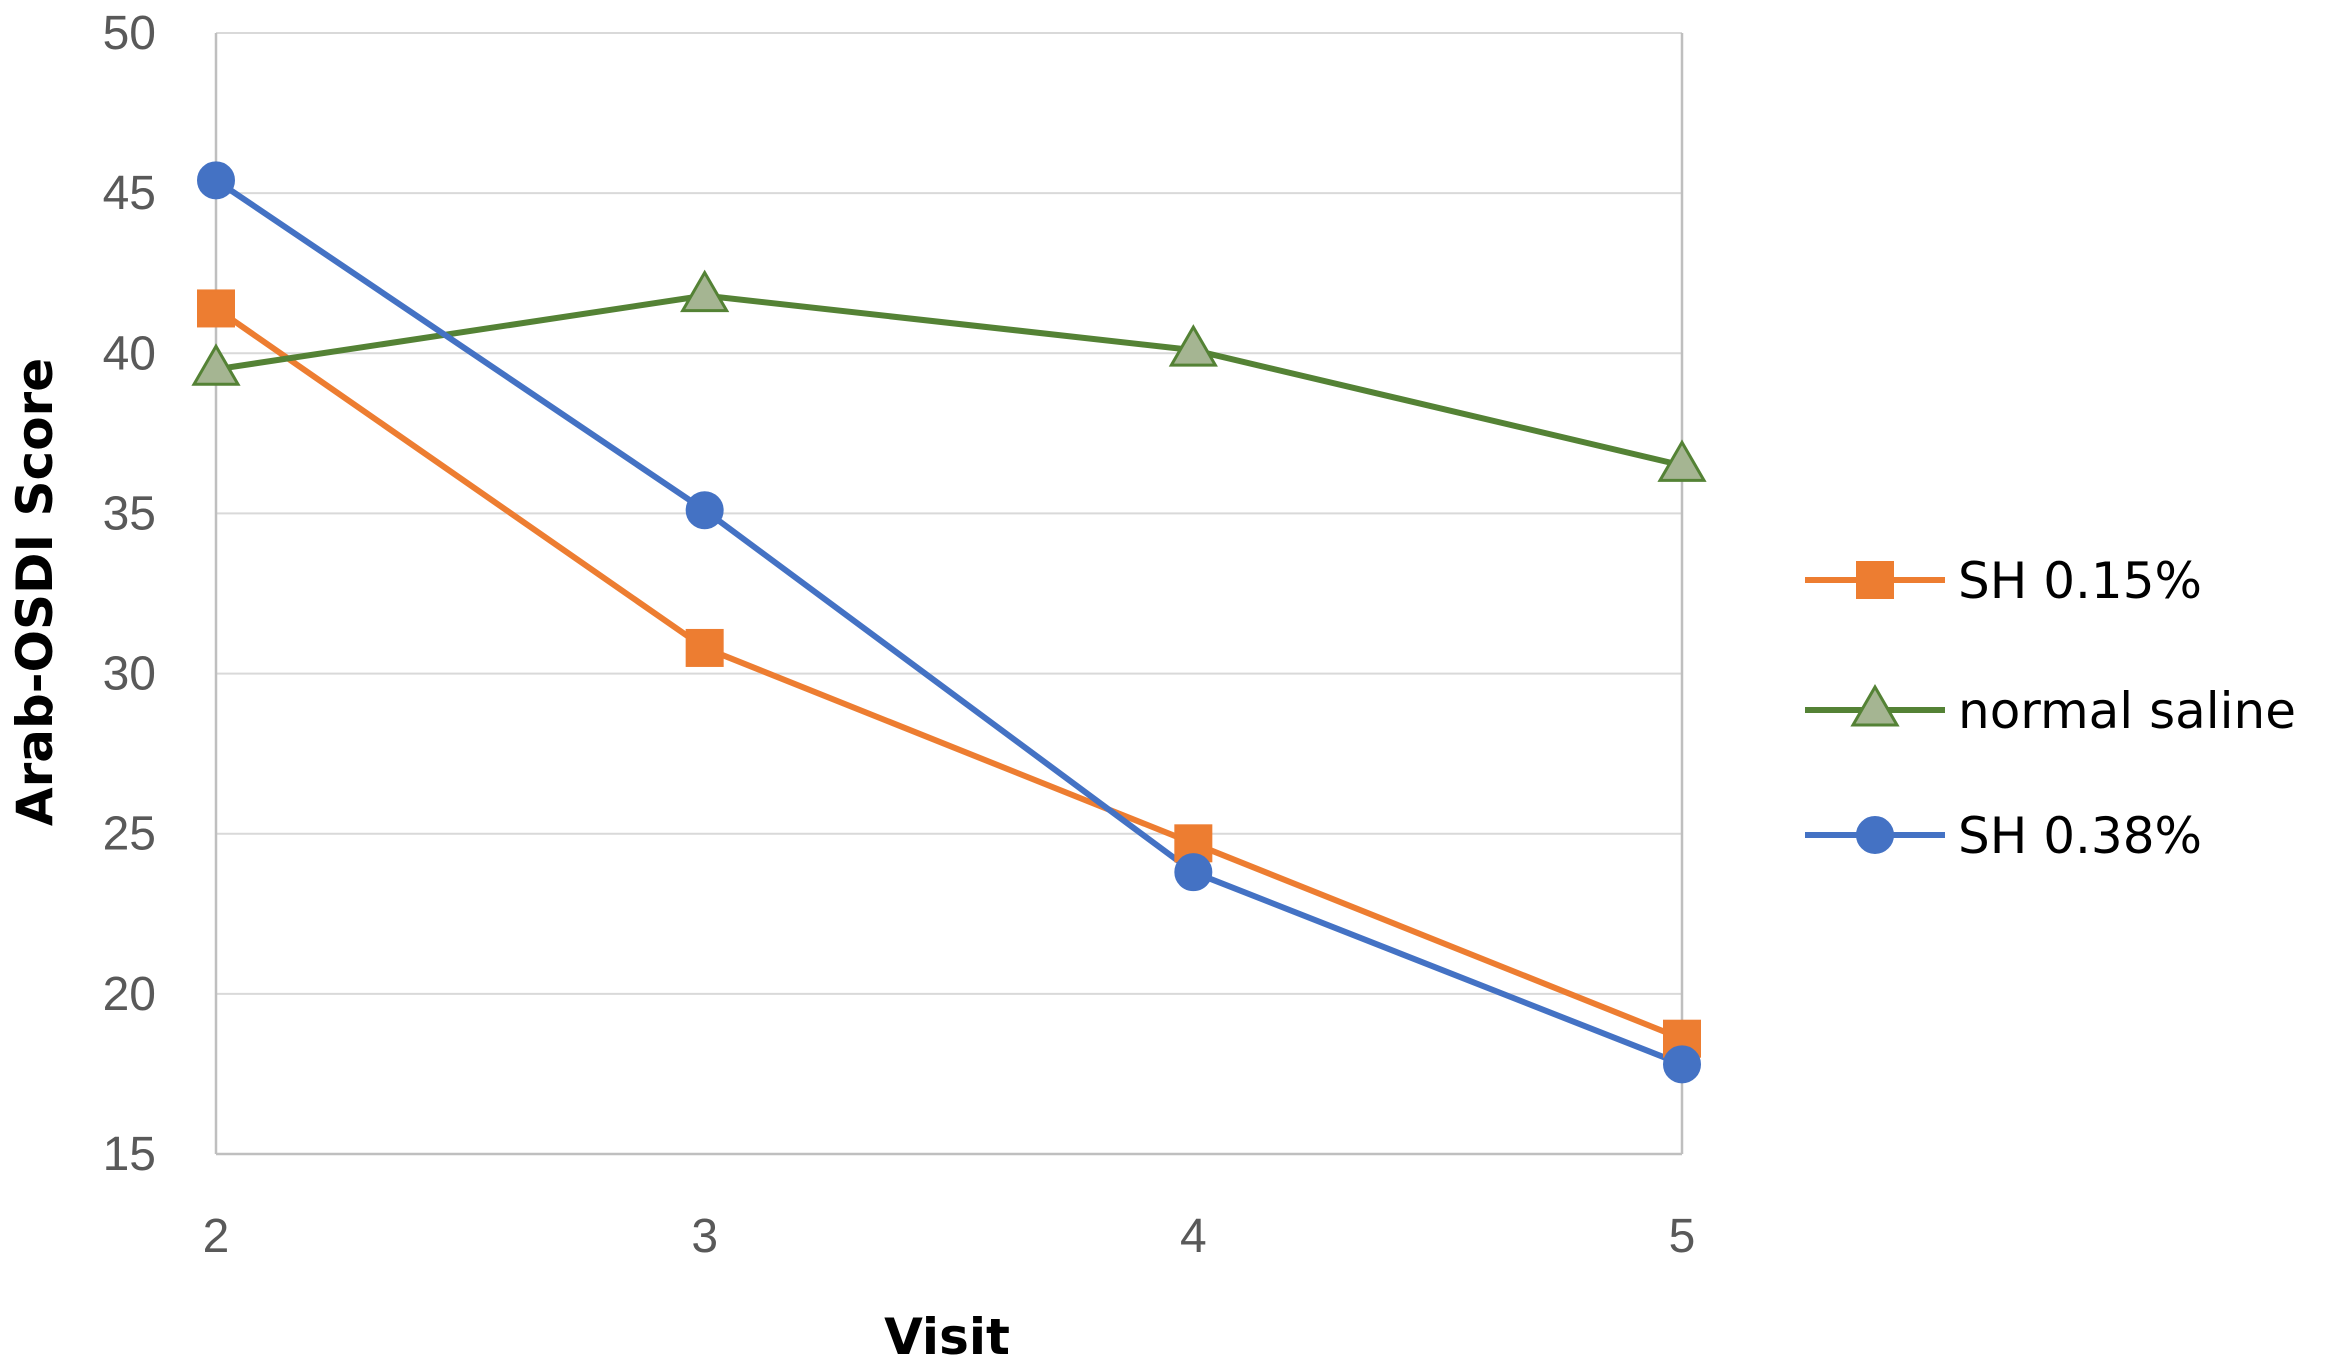 The height and width of the screenshot is (1370, 2342). I want to click on legend-marker-normal-saline, so click(1875, 705).